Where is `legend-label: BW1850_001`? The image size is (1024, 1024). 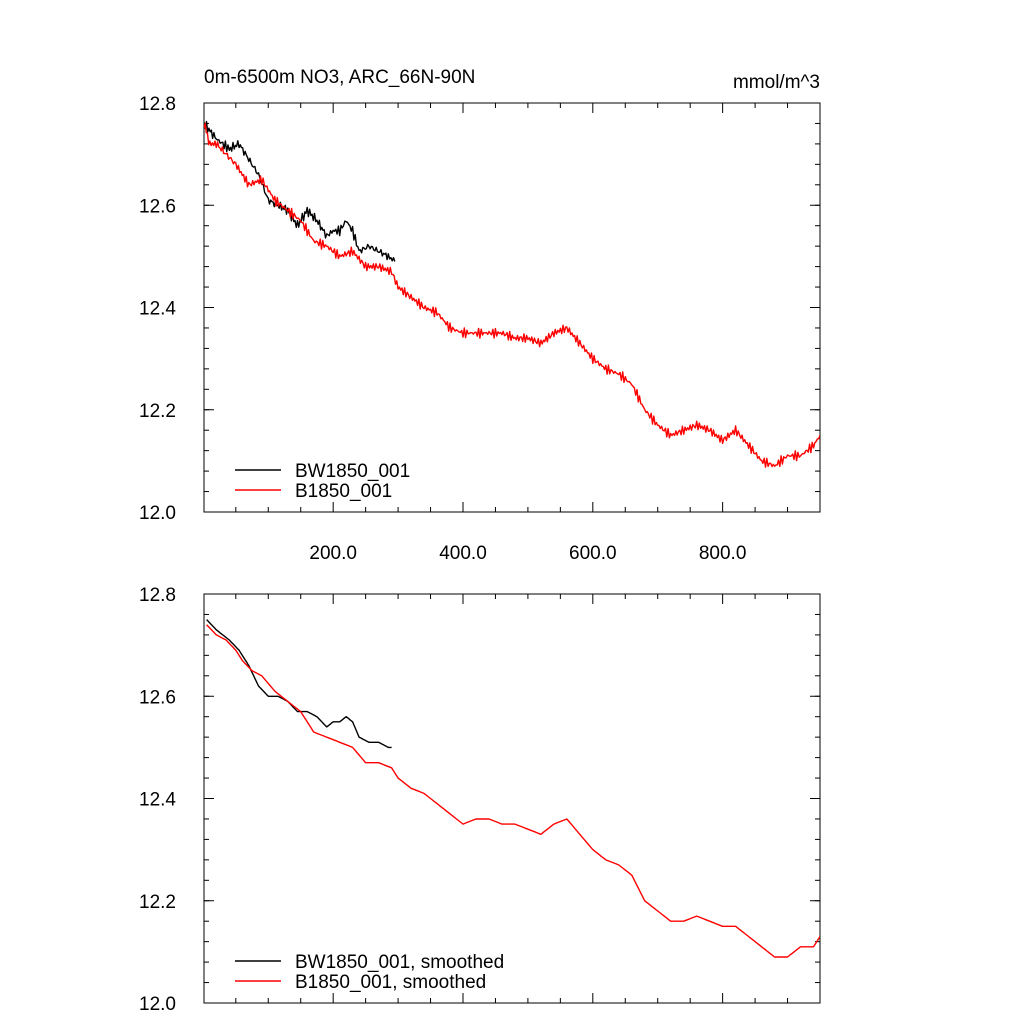 legend-label: BW1850_001 is located at coordinates (352, 471).